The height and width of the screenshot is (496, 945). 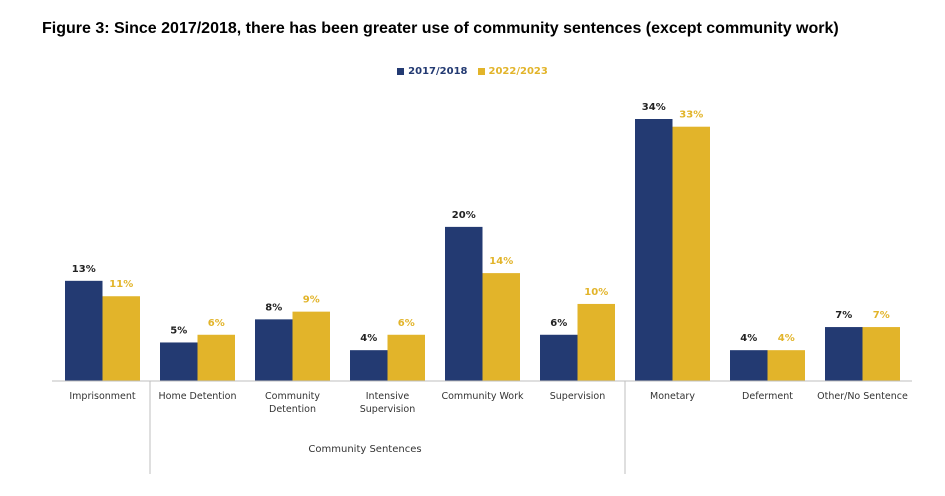 I want to click on bar-community-work-2017-2018, so click(x=464, y=303).